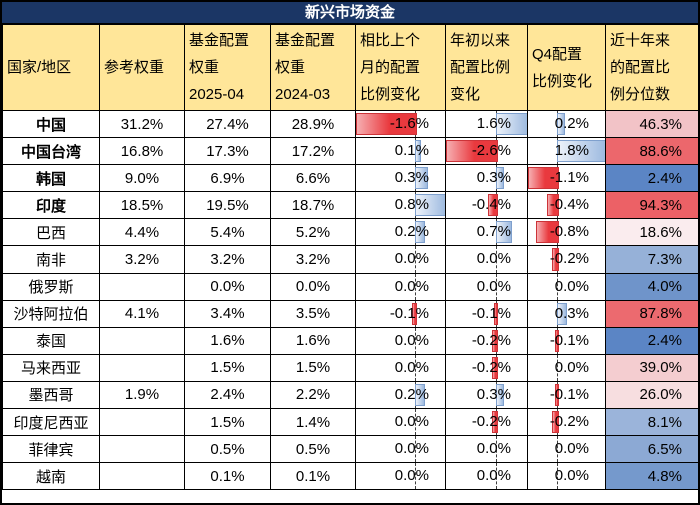 The width and height of the screenshot is (700, 505). I want to click on fund-weight-2025-04-cell: 0.1%, so click(227, 476).